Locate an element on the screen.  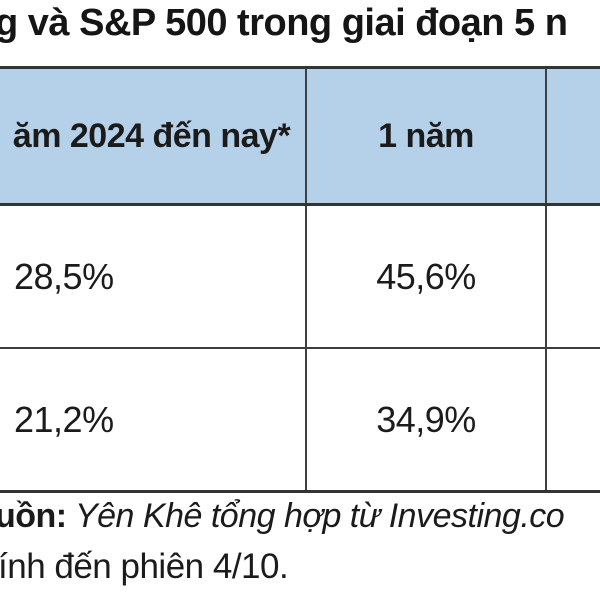
cell-row1-cropped is located at coordinates (572, 276).